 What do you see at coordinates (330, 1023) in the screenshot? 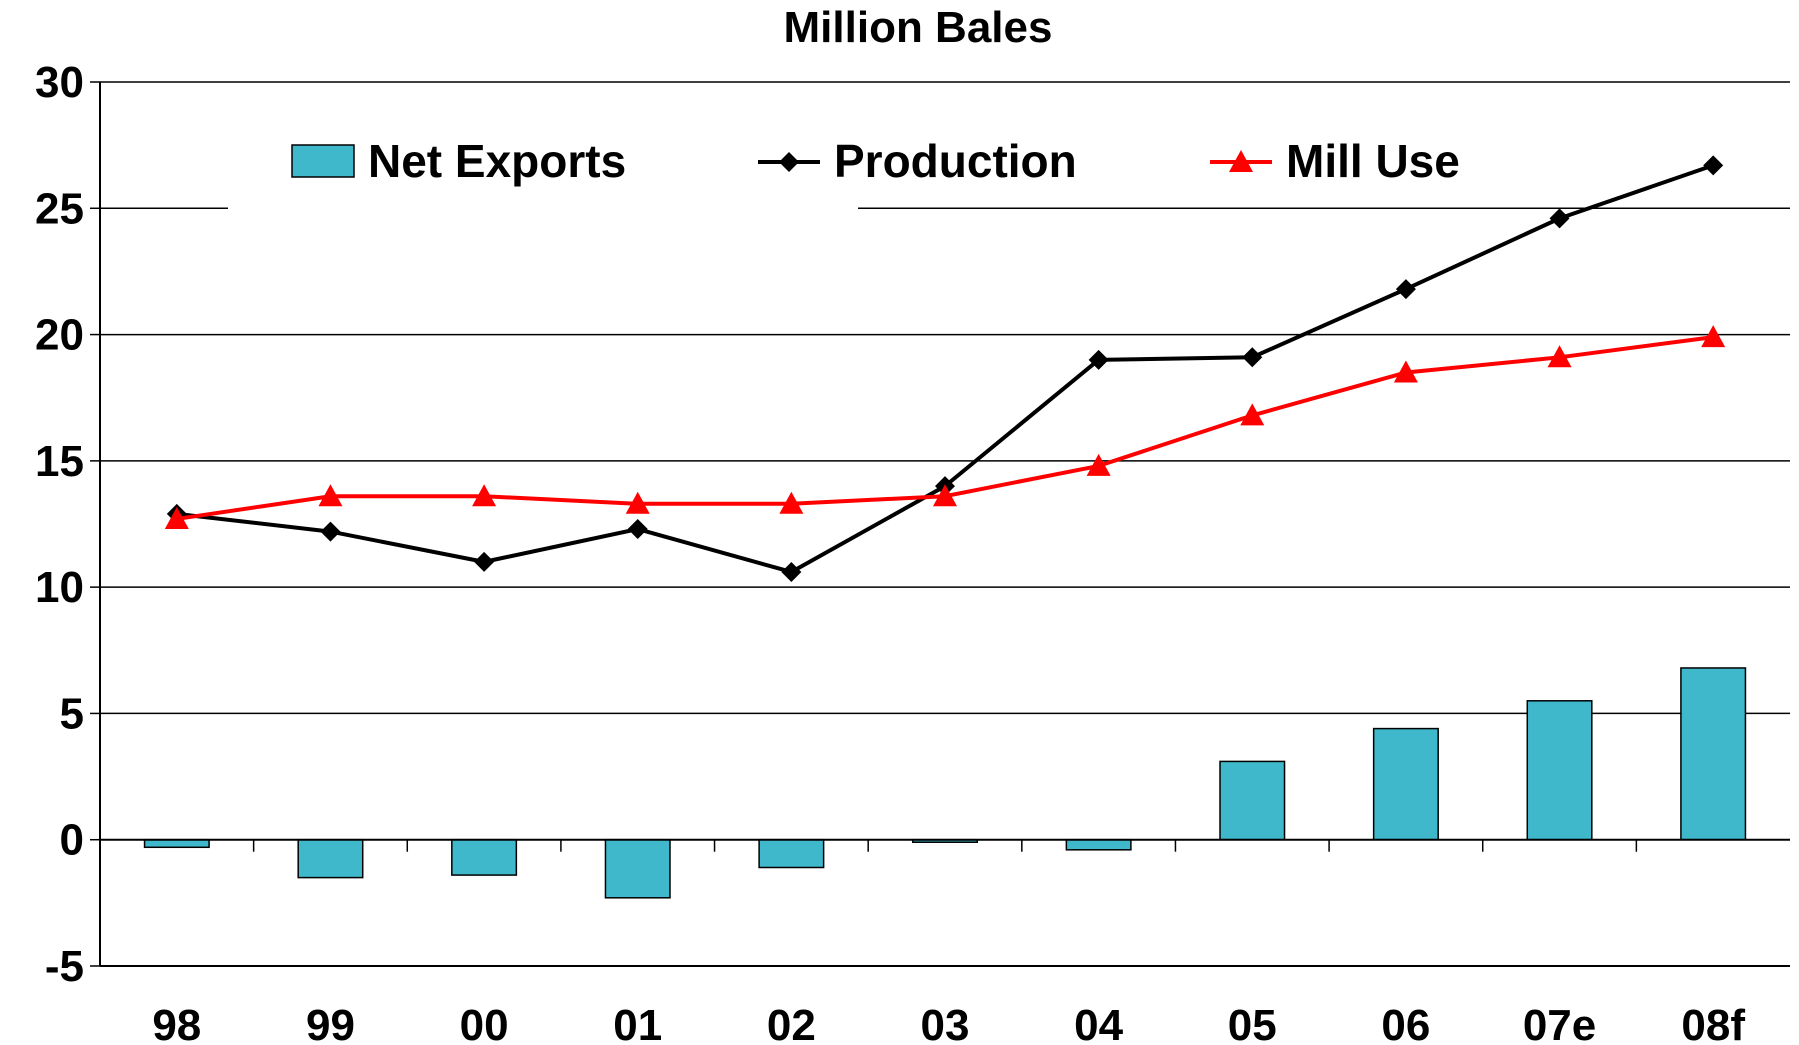
I see `x-tick-label-99: 99` at bounding box center [330, 1023].